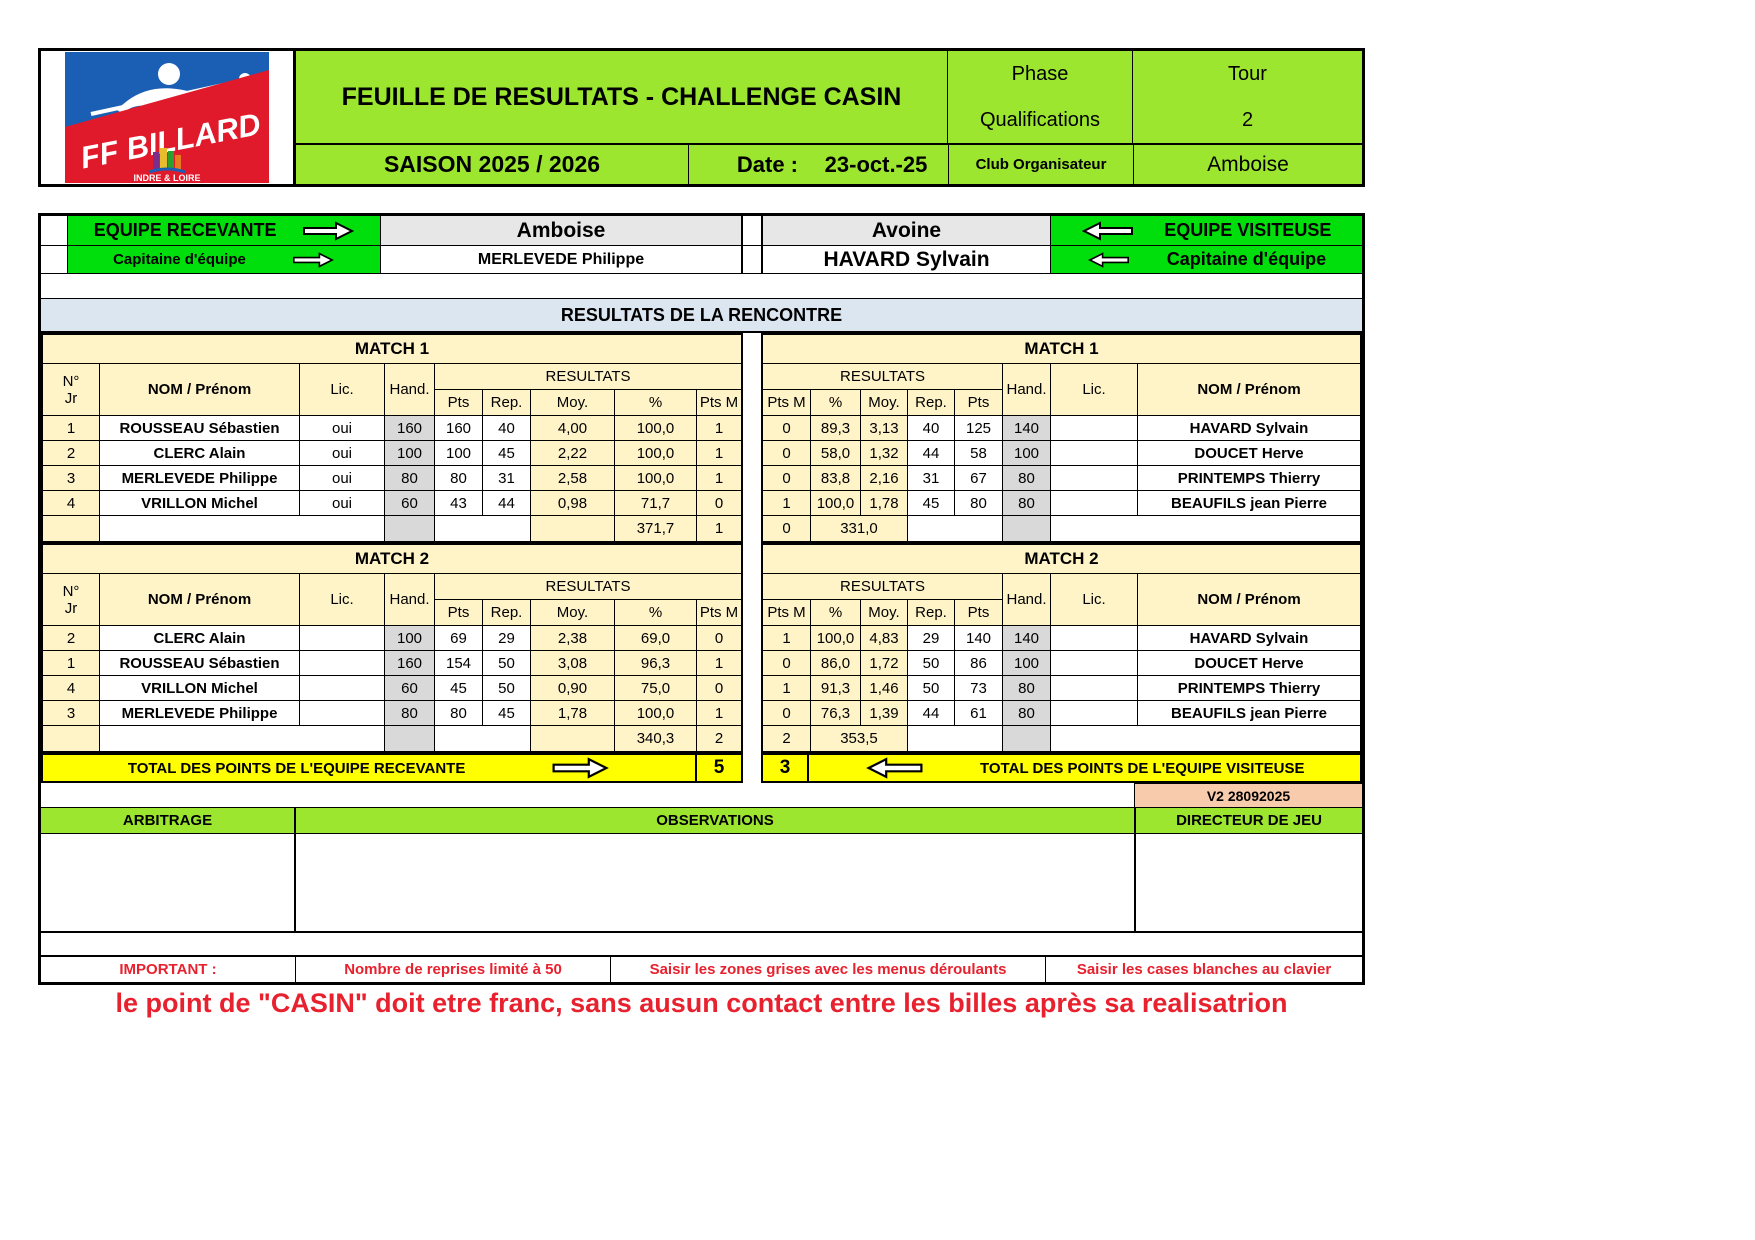 The width and height of the screenshot is (1755, 1240). Describe the element at coordinates (979, 428) in the screenshot. I see `pts-cell: 125` at that location.